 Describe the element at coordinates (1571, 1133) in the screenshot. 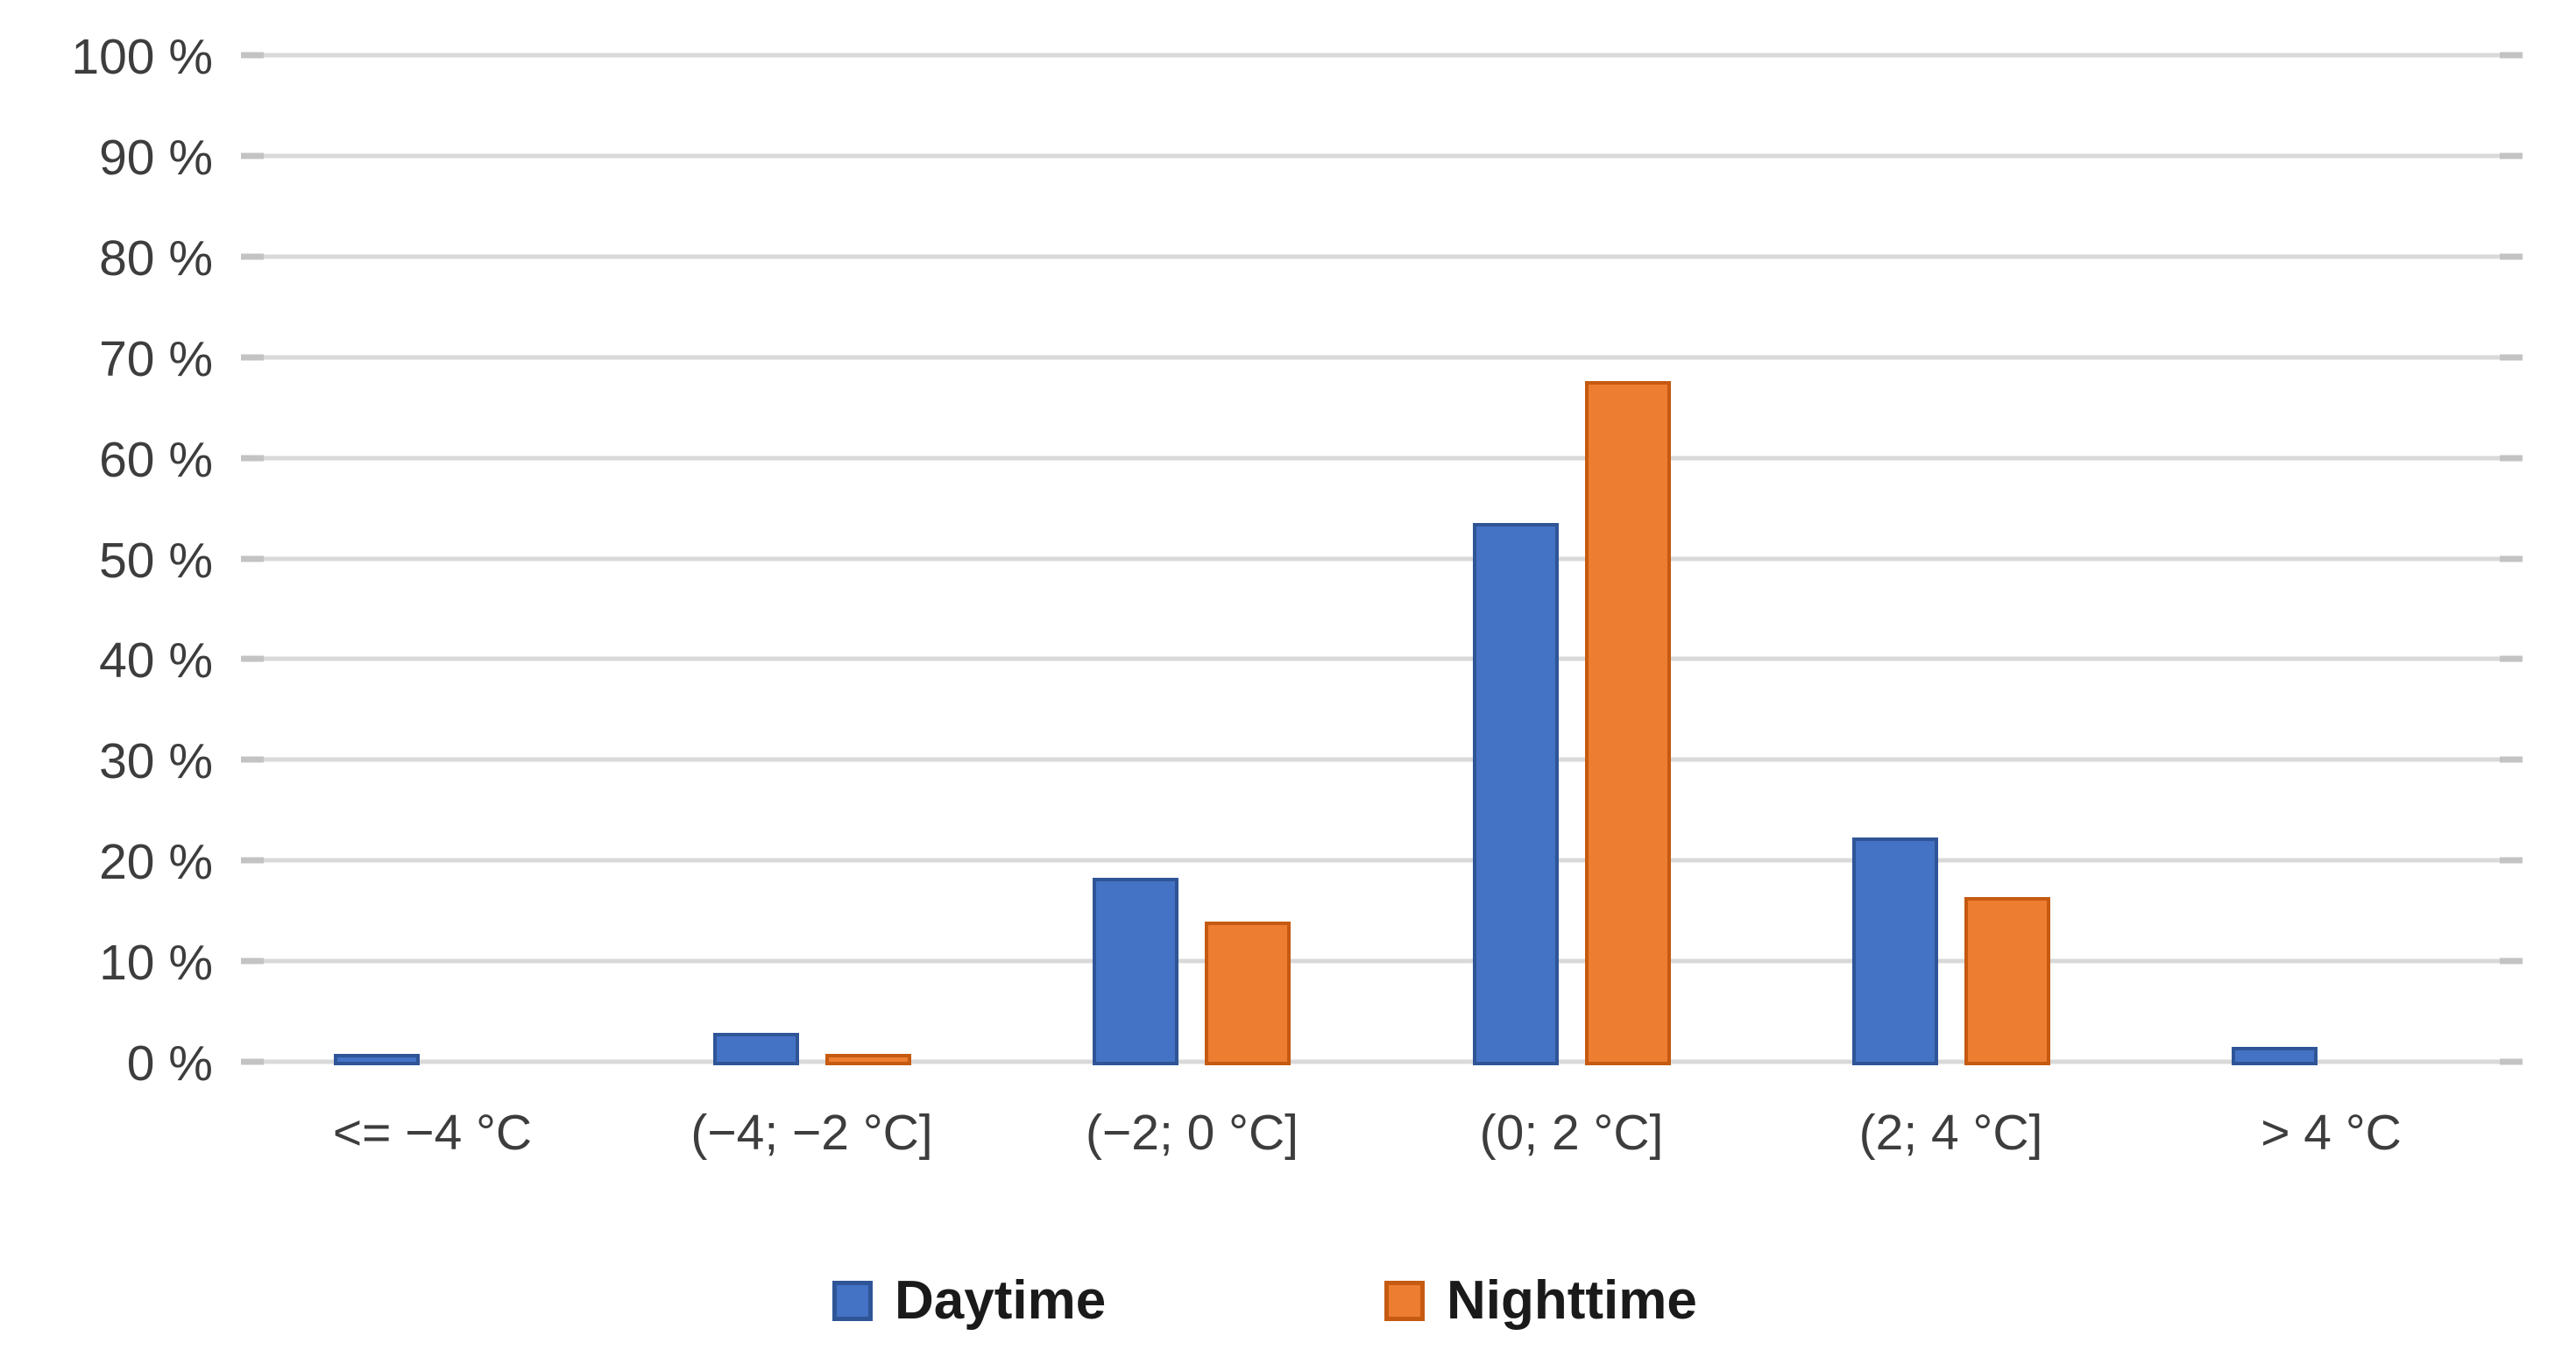

I see `x-category-label-3: (0; 2 °C]` at that location.